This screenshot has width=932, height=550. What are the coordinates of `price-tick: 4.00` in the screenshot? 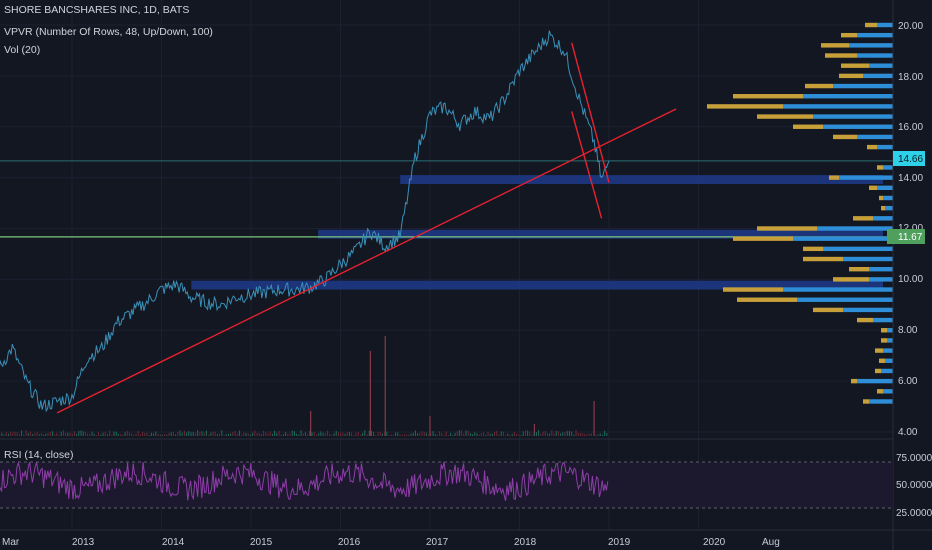 It's located at (908, 432).